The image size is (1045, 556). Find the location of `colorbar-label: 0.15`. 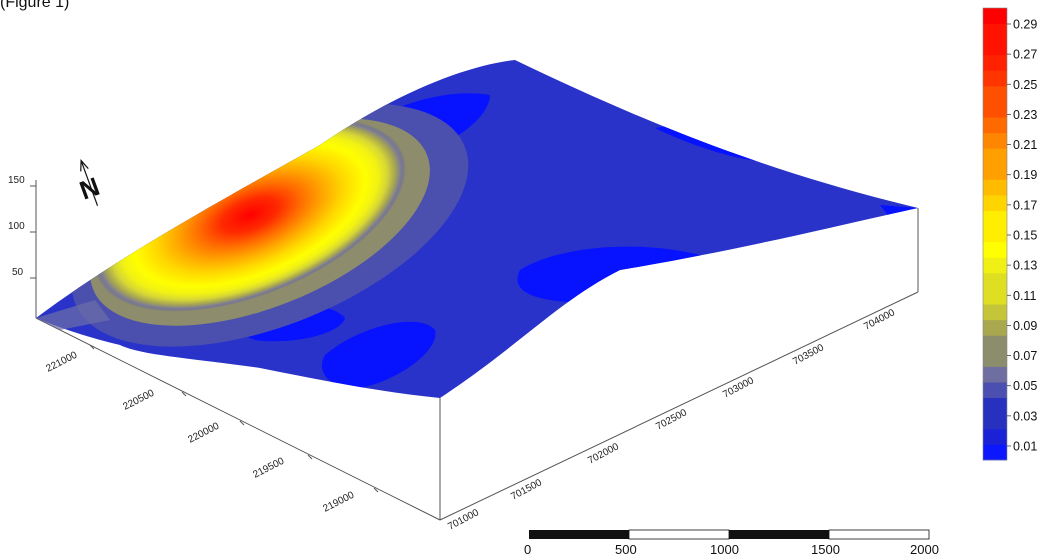

colorbar-label: 0.15 is located at coordinates (1025, 236).